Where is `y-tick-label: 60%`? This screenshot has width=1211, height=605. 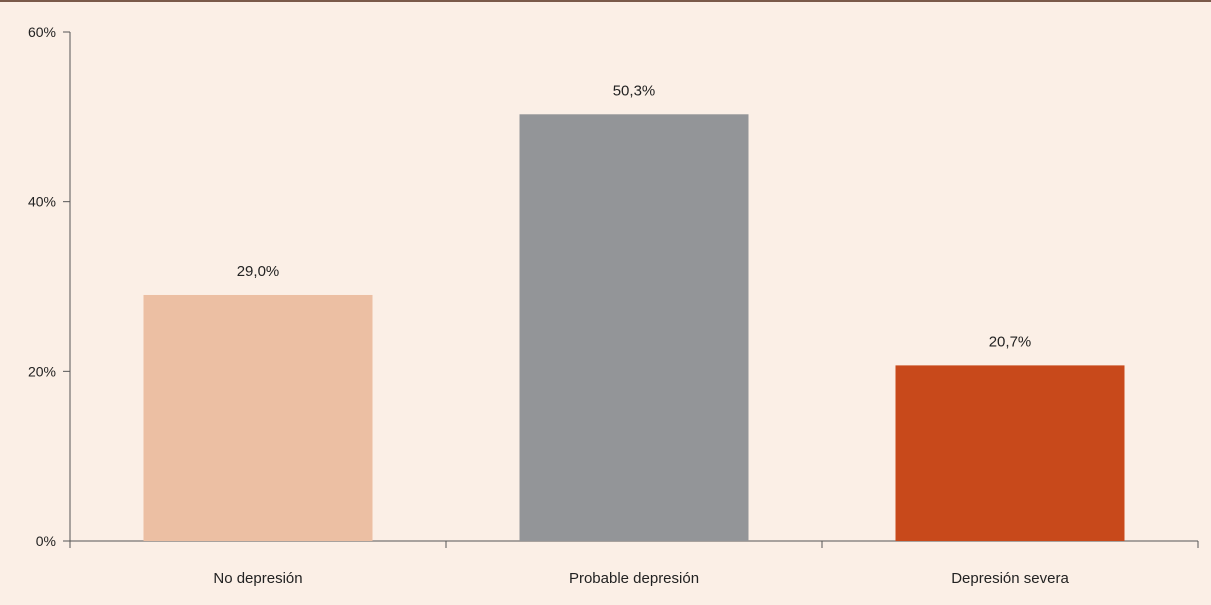
y-tick-label: 60% is located at coordinates (42, 32).